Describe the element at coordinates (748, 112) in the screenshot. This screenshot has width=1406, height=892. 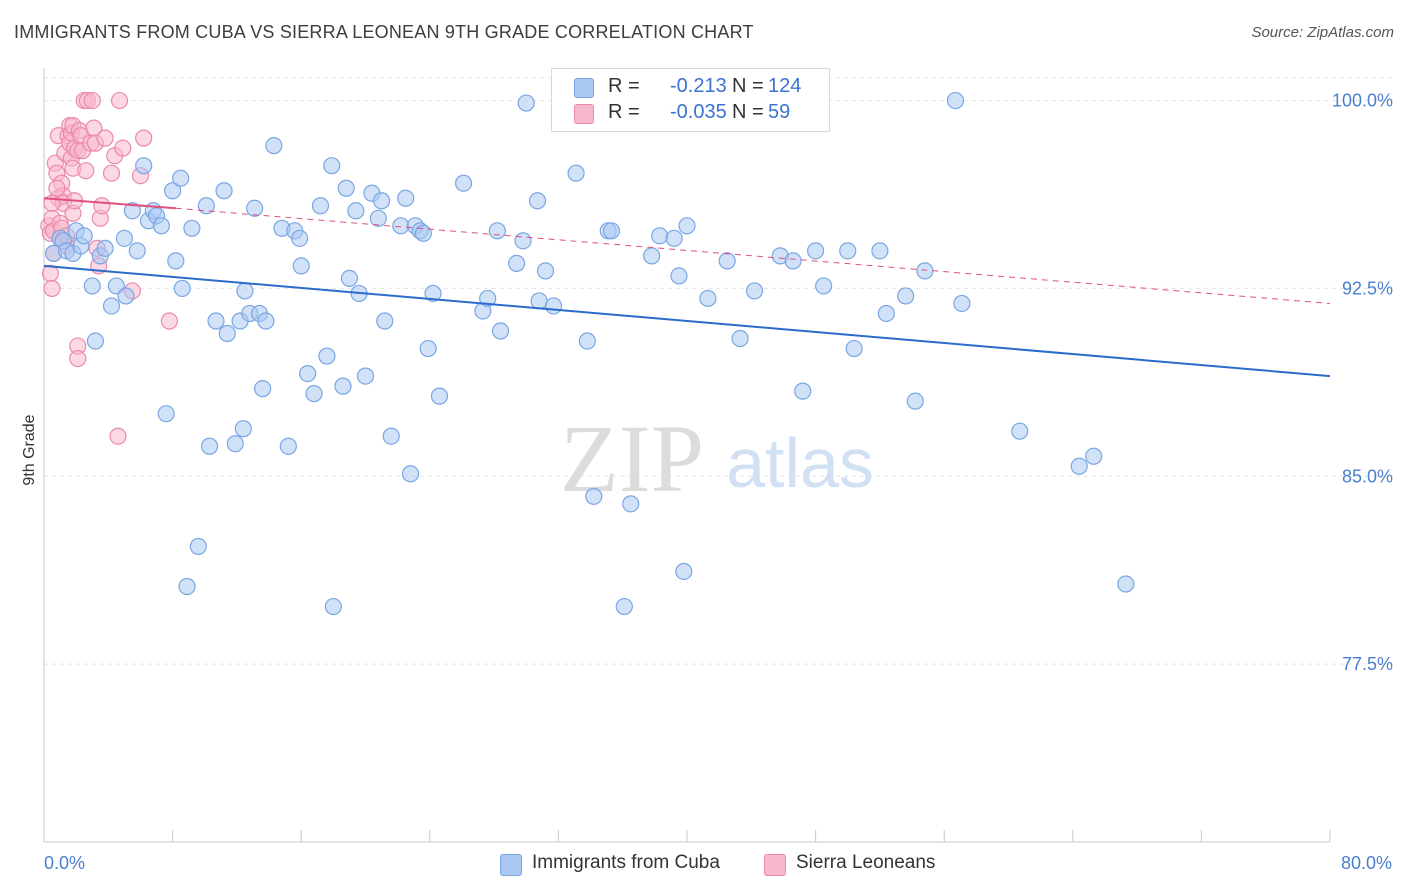
I see `n-label: N =` at that location.